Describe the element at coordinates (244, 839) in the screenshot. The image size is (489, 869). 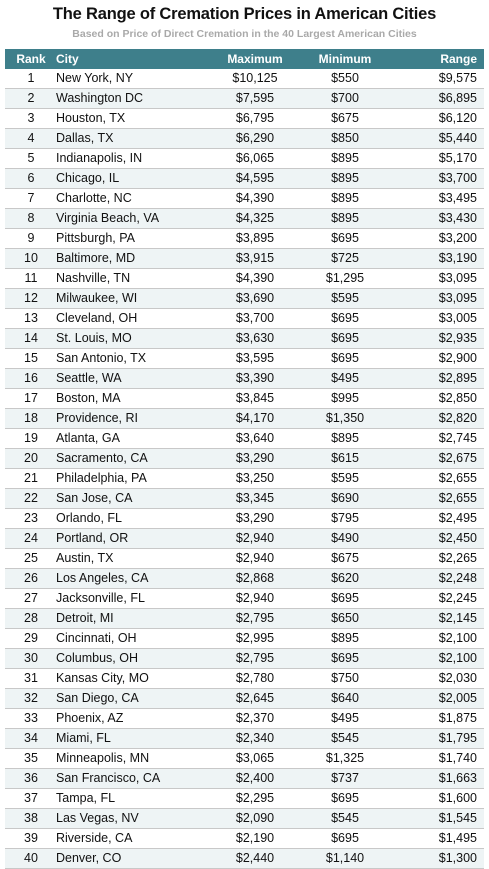
I see `table-row: 39 Riverside, CA $2,190 $695 $1,495` at that location.